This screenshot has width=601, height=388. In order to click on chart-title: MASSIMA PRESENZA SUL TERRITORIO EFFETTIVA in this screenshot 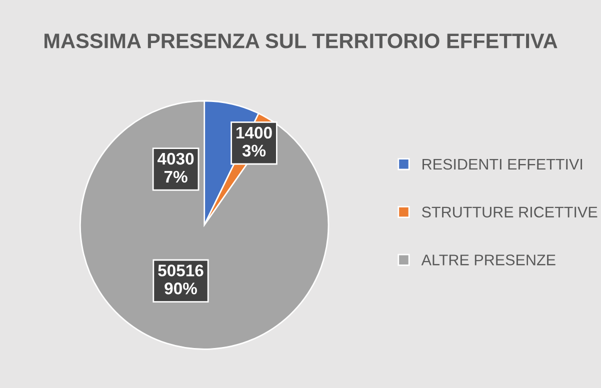, I will do `click(301, 41)`.